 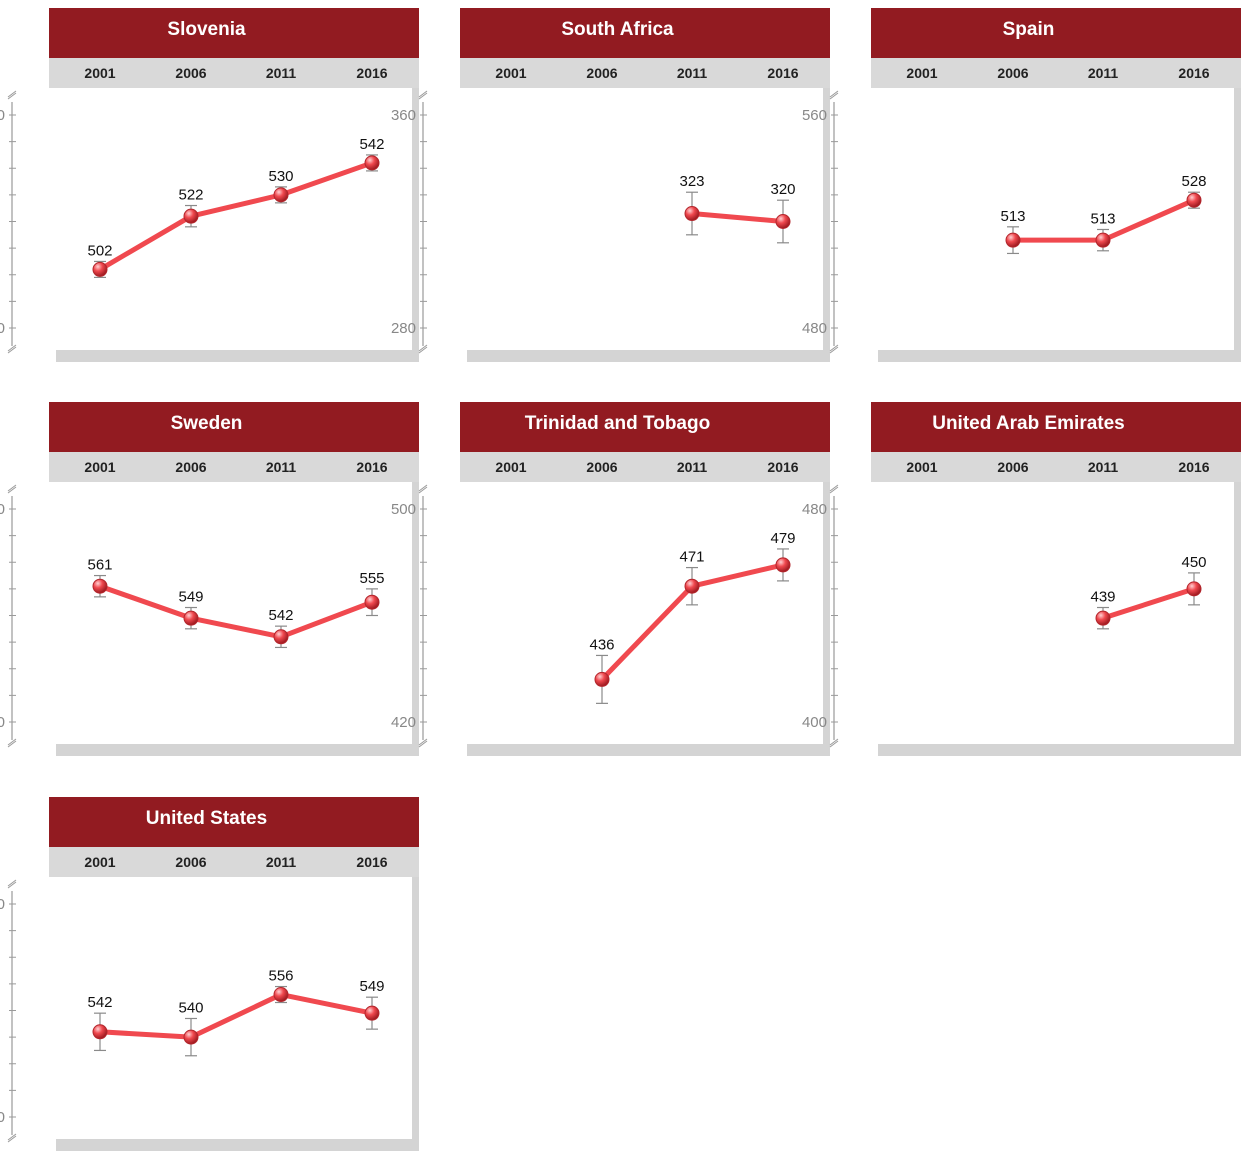 What do you see at coordinates (607, 615) in the screenshot?
I see `plot-area: 420 500 436 471 479` at bounding box center [607, 615].